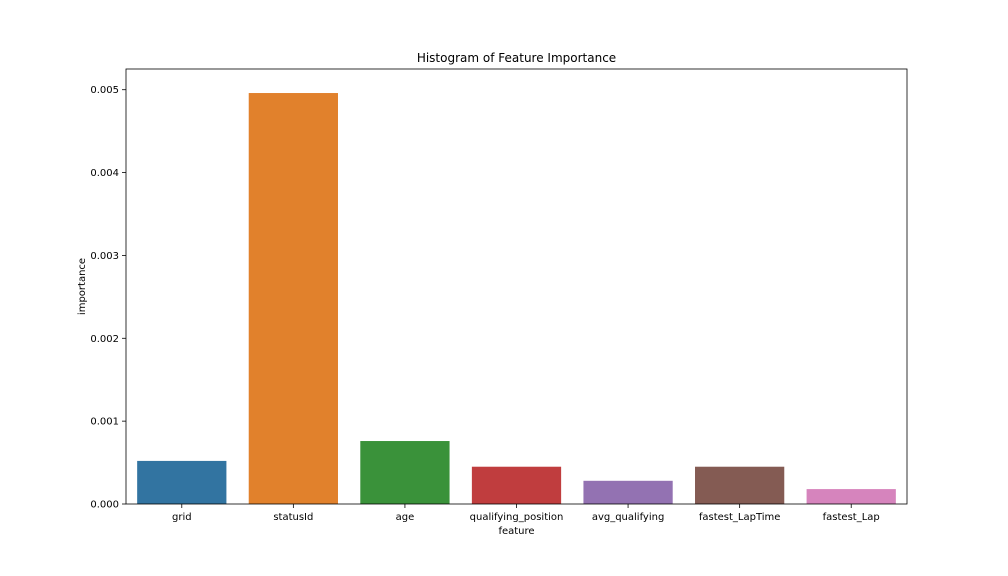 The image size is (1008, 576). I want to click on bar-statusid, so click(293, 299).